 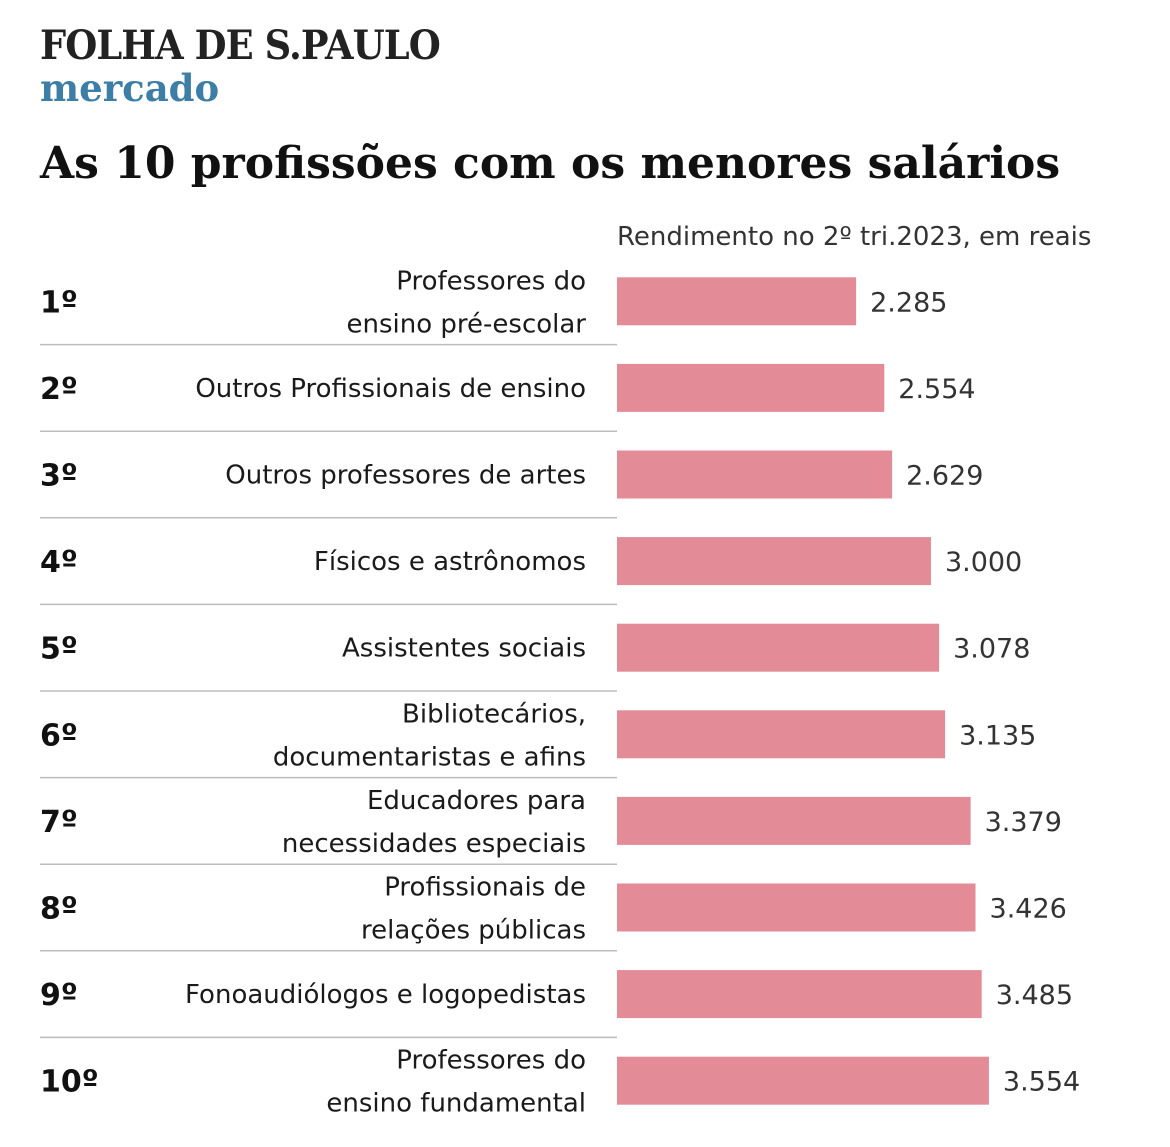 I want to click on value-label-9: 3.485, so click(x=1034, y=995).